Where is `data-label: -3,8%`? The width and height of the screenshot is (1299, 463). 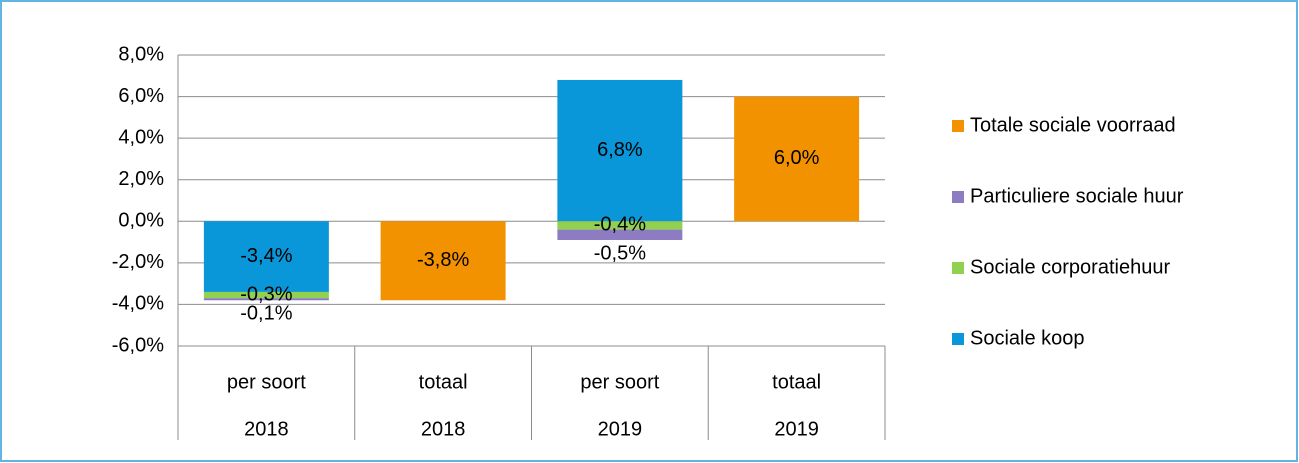
data-label: -3,8% is located at coordinates (443, 260).